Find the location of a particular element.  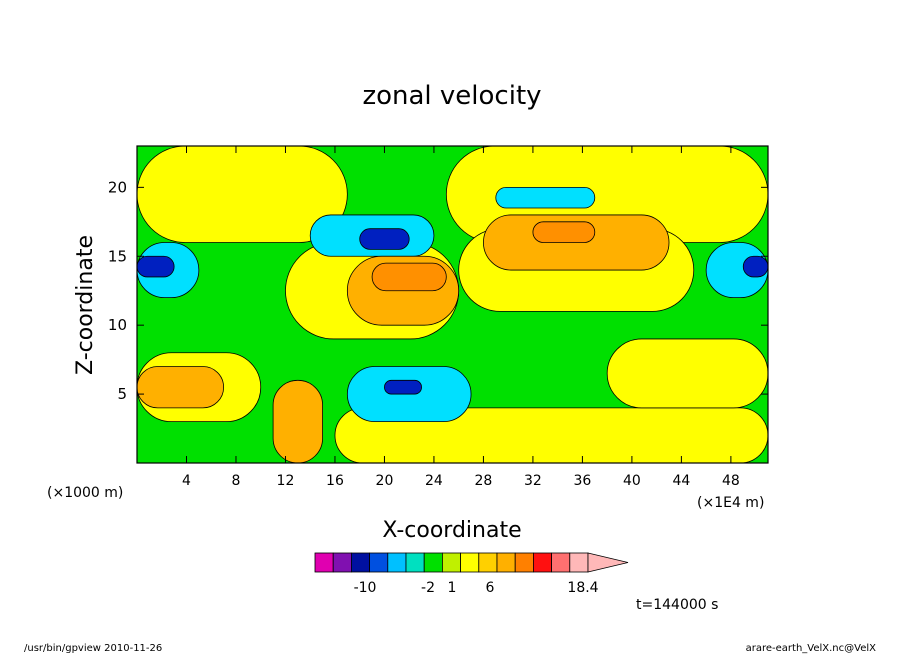

x-tick-label: 4 is located at coordinates (186, 481).